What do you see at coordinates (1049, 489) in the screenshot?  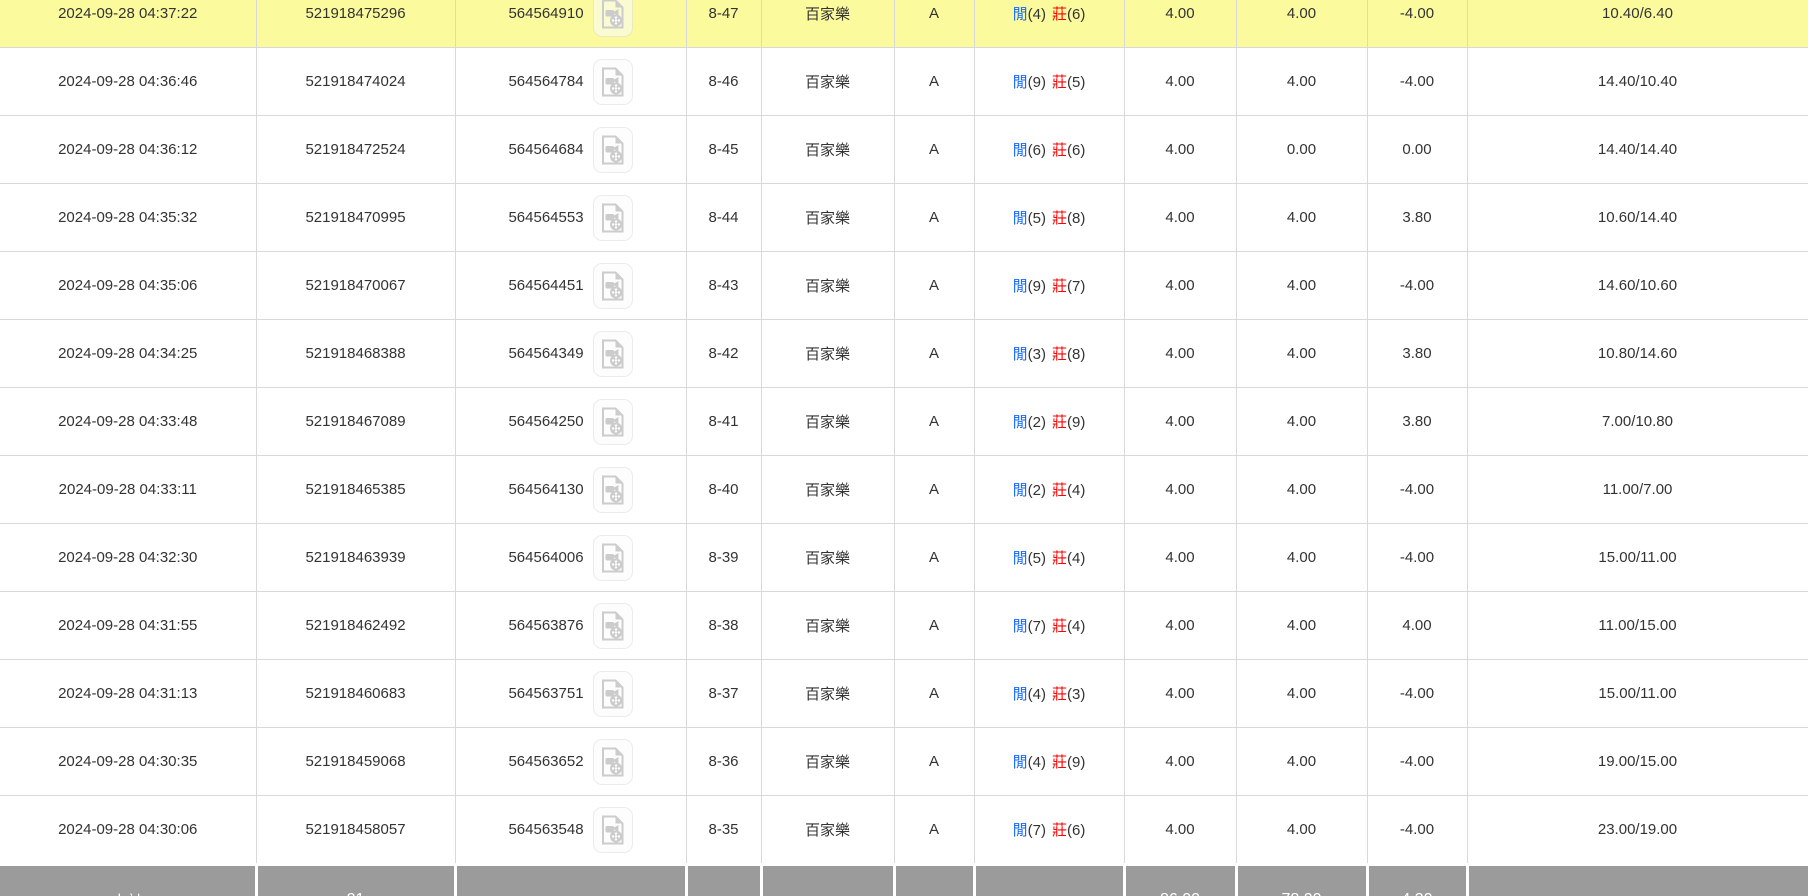 I see `cell-result: 閒(2) 莊(4)` at bounding box center [1049, 489].